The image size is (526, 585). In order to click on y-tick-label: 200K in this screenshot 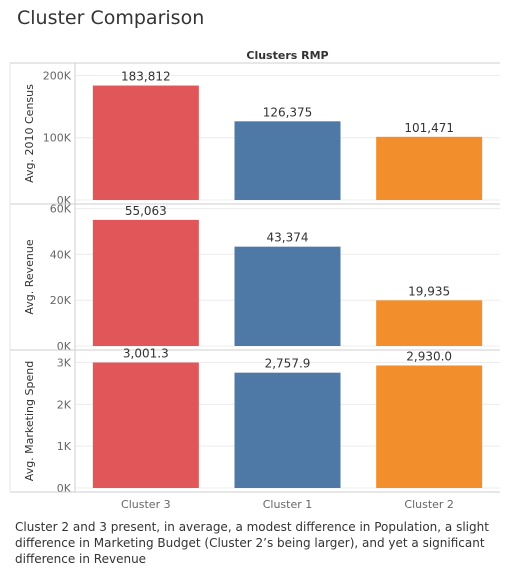, I will do `click(57, 75)`.